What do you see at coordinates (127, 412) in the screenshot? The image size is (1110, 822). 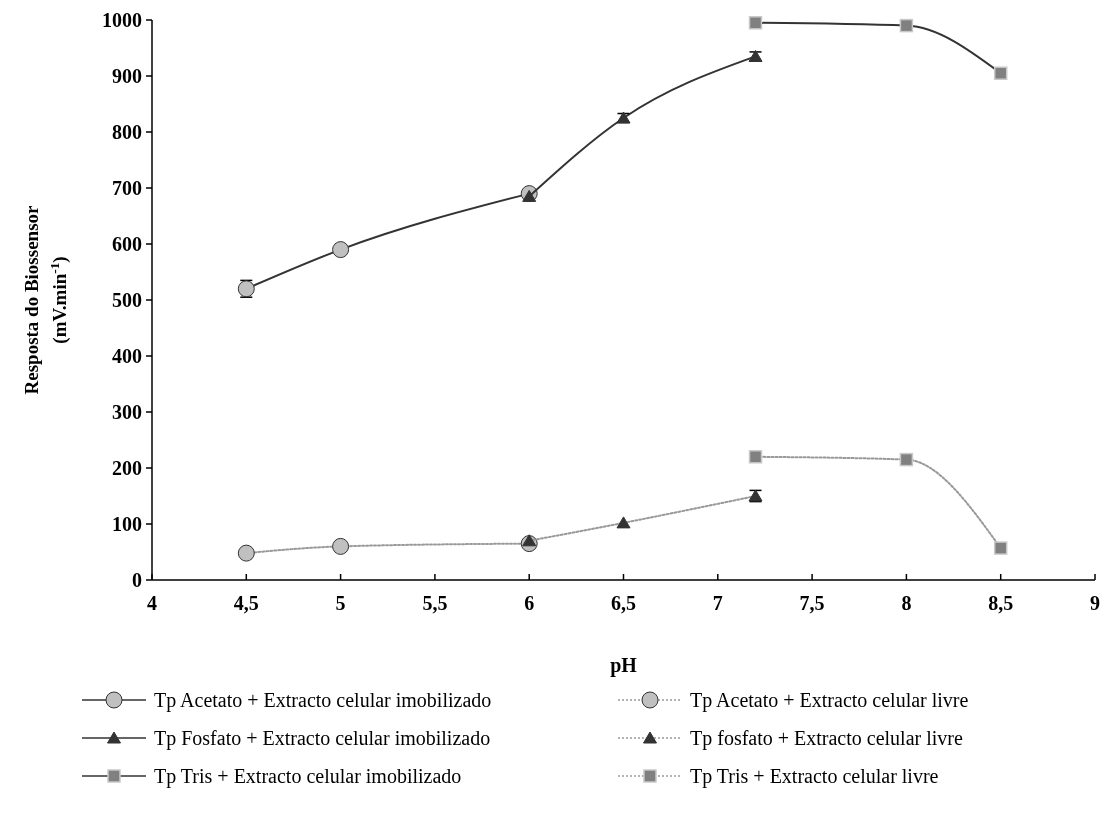 I see `y-tick-label: 300` at bounding box center [127, 412].